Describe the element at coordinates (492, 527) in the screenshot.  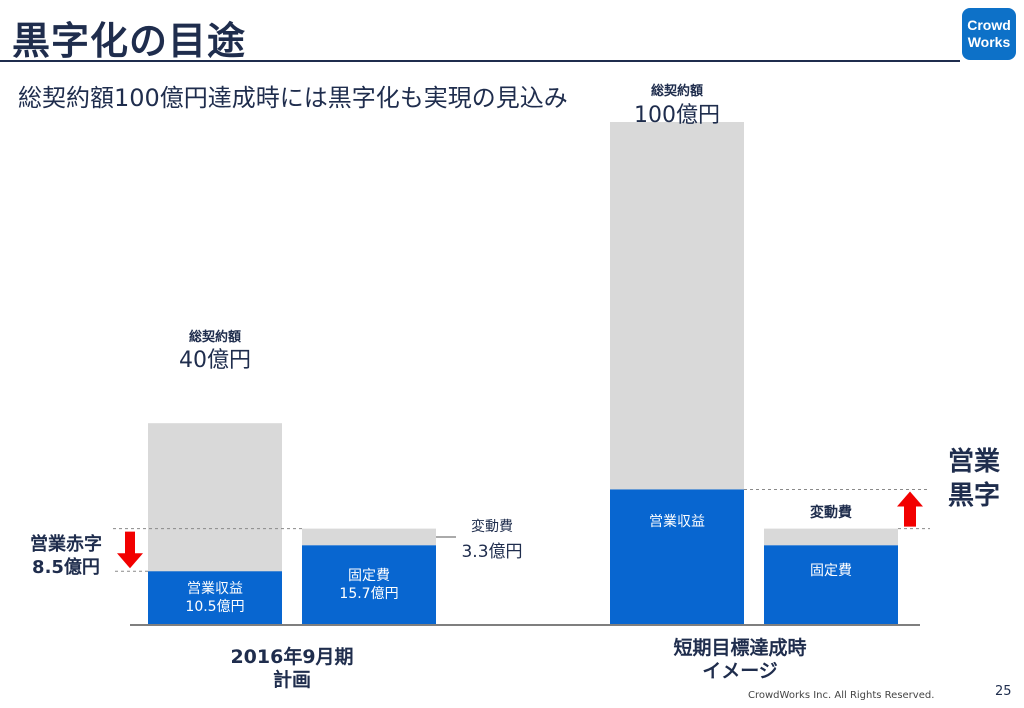
I see `g1-variable-name: 変動費` at that location.